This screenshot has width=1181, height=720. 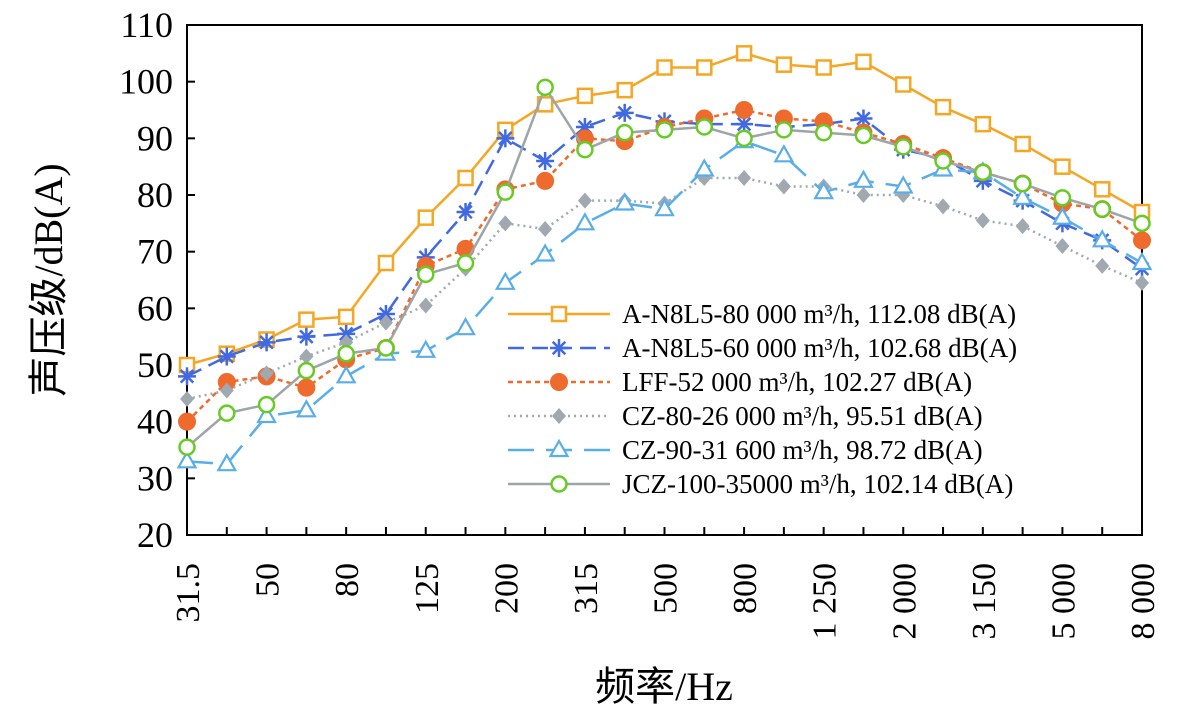 What do you see at coordinates (506, 588) in the screenshot?
I see `x-tick-label: 200` at bounding box center [506, 588].